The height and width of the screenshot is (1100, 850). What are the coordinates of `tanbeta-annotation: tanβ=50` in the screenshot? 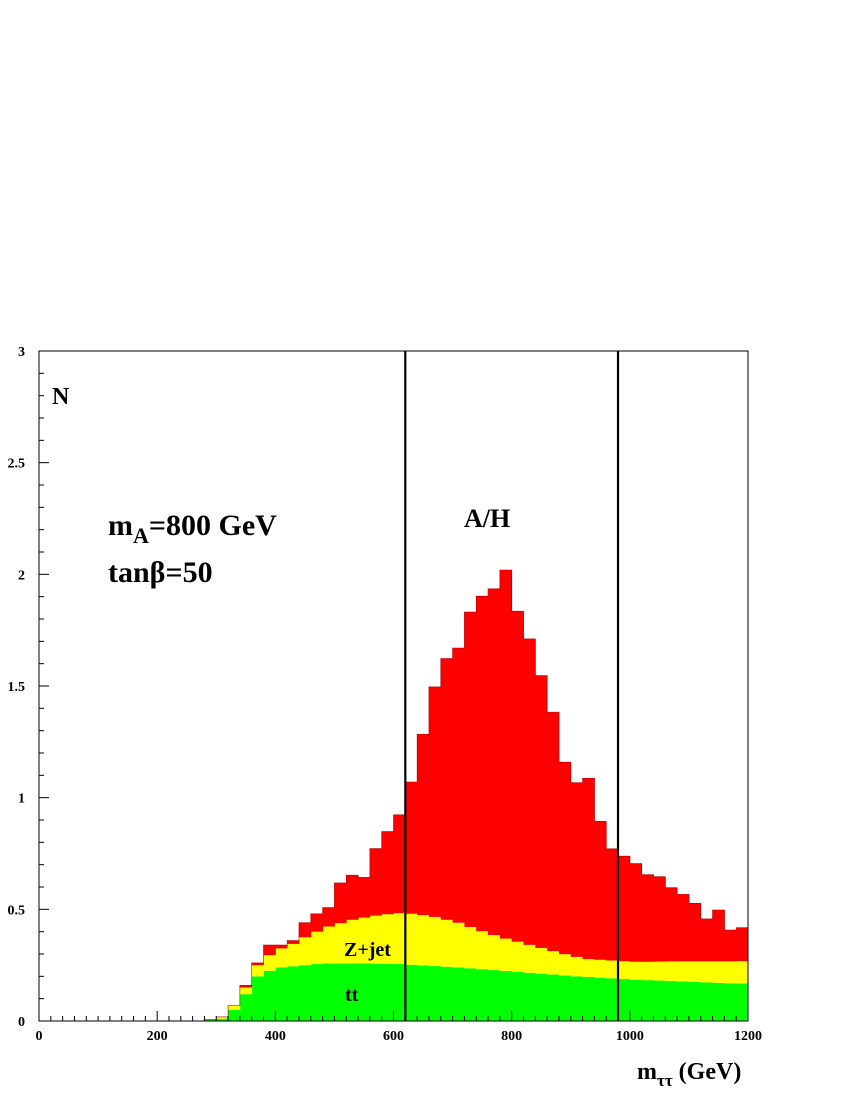 It's located at (160, 572).